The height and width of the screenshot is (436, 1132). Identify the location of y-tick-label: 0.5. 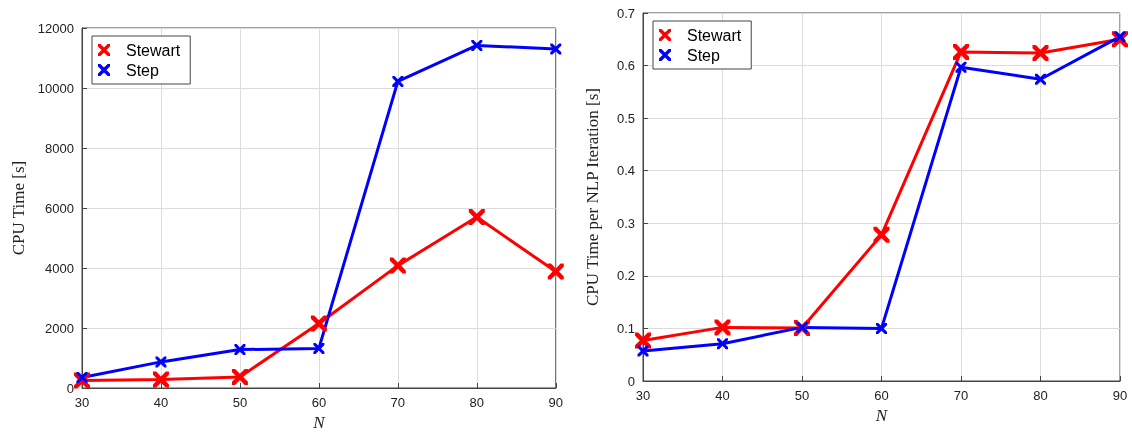
(625, 118).